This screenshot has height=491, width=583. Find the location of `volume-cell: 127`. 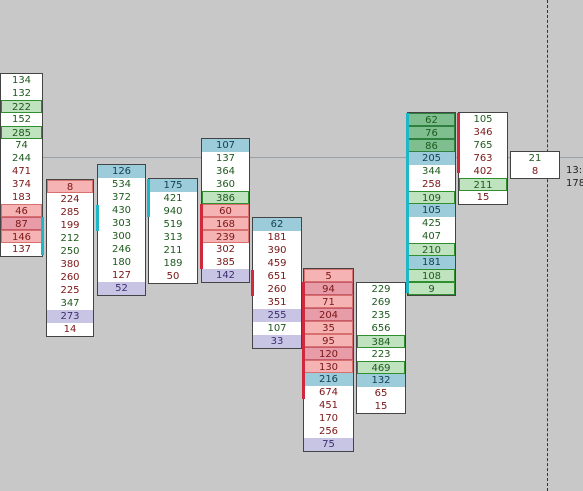

volume-cell: 127 is located at coordinates (121, 275).